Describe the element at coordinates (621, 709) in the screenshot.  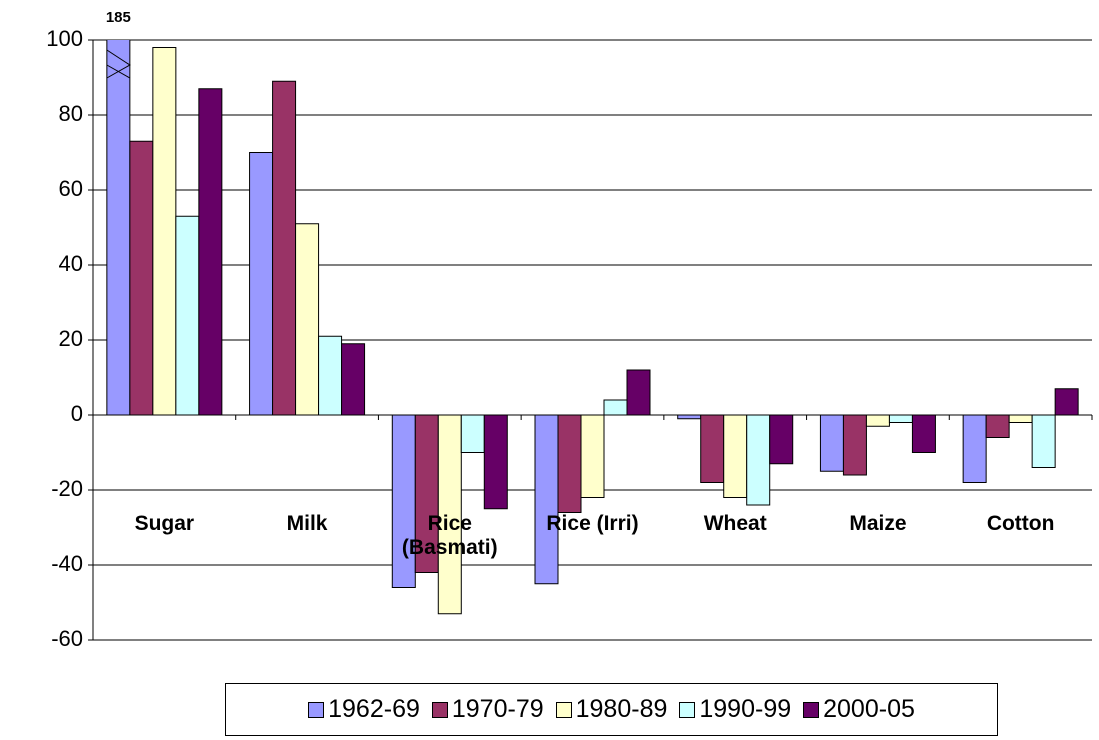
I see `legend-label: 1980-89` at that location.